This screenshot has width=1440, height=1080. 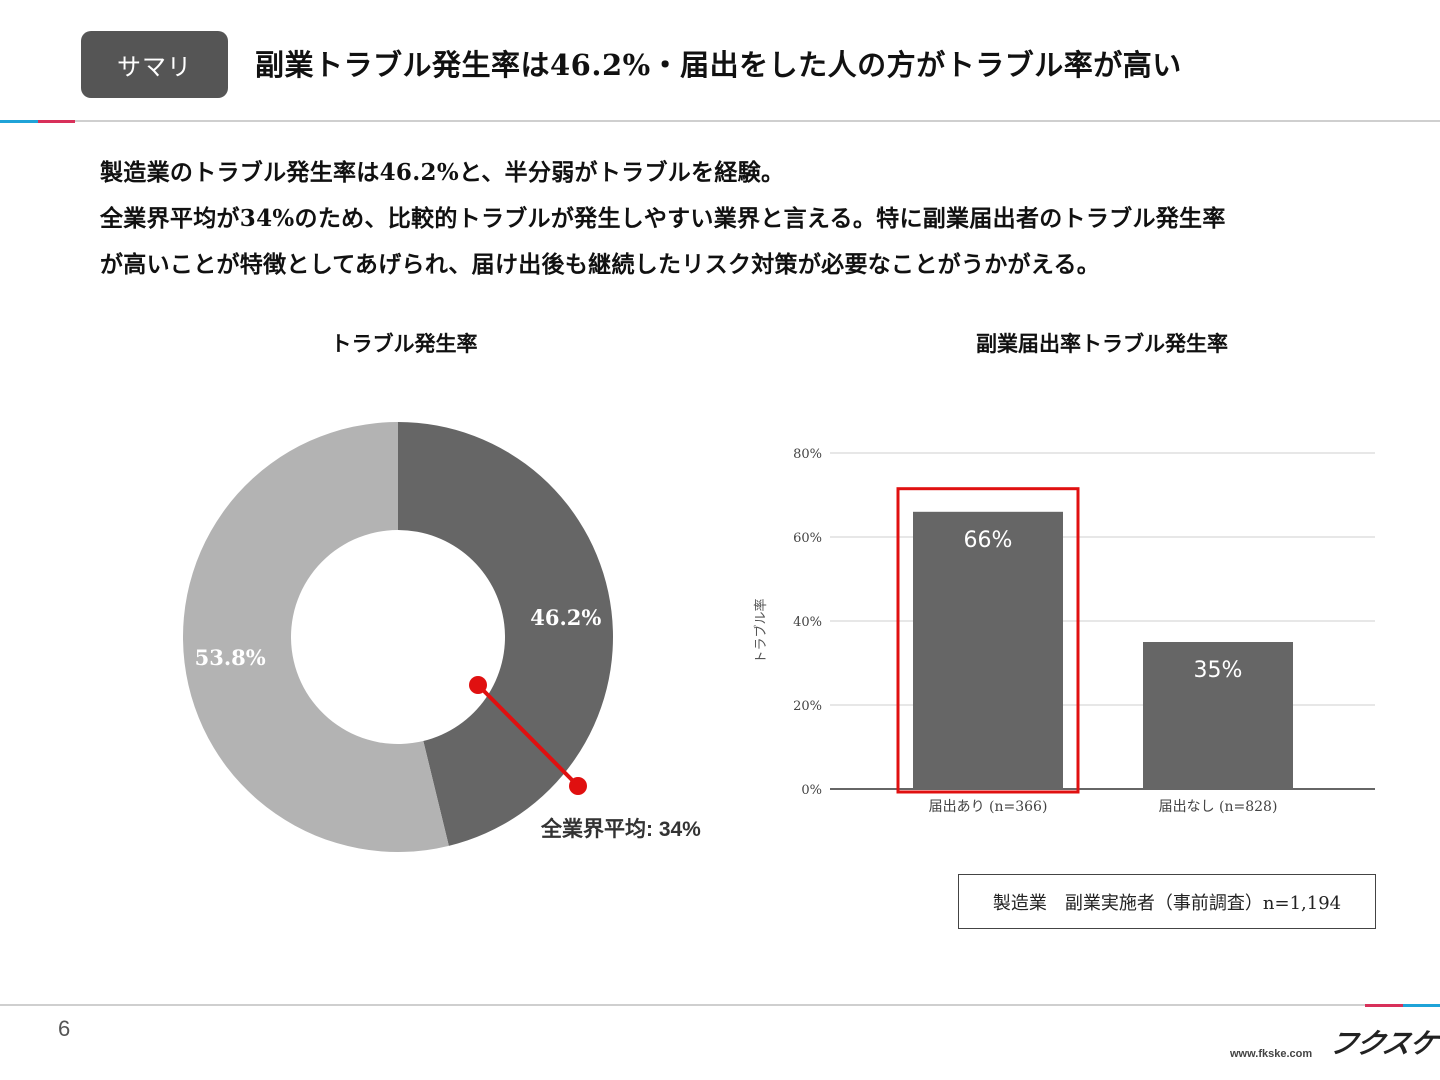 What do you see at coordinates (1218, 807) in the screenshot?
I see `x-tick-label-1: 届出なし (n=828)` at bounding box center [1218, 807].